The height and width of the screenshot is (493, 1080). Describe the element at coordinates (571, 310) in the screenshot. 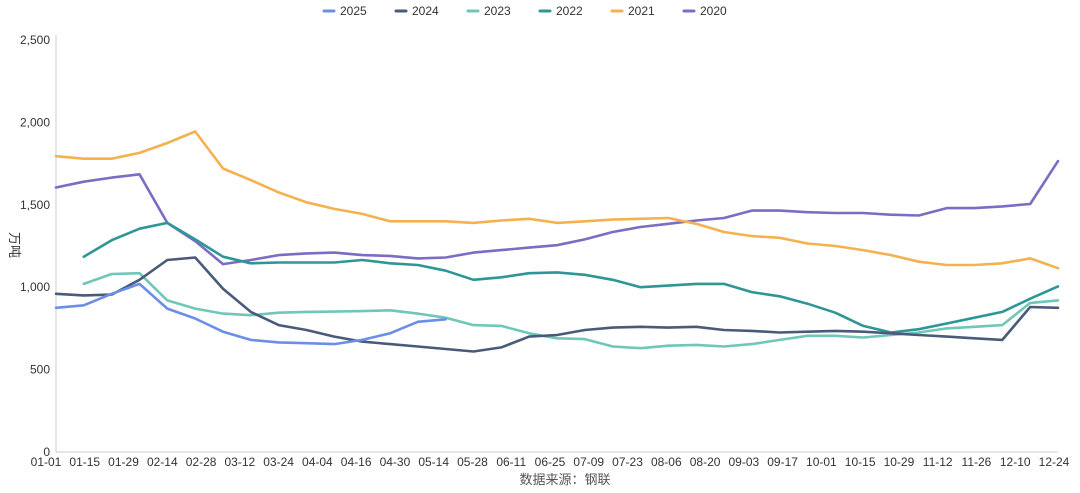

I see `series-line-2023` at that location.